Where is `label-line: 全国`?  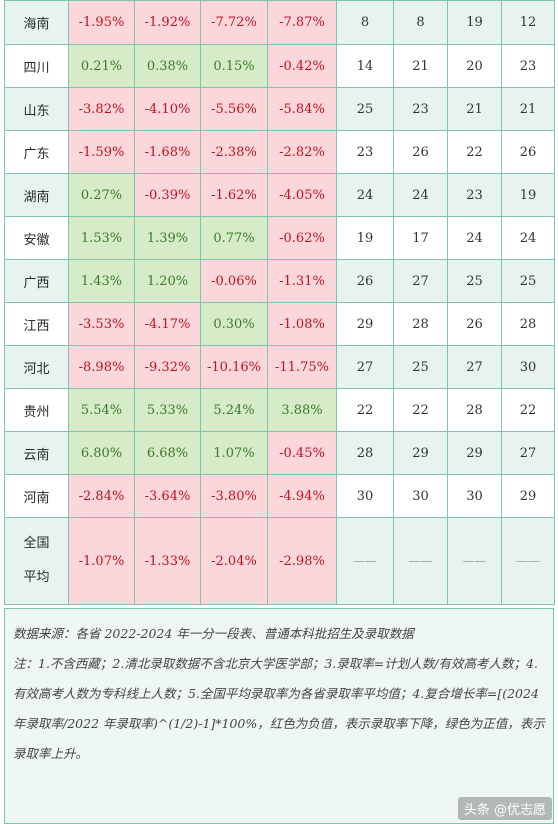 label-line: 全国 is located at coordinates (36, 543).